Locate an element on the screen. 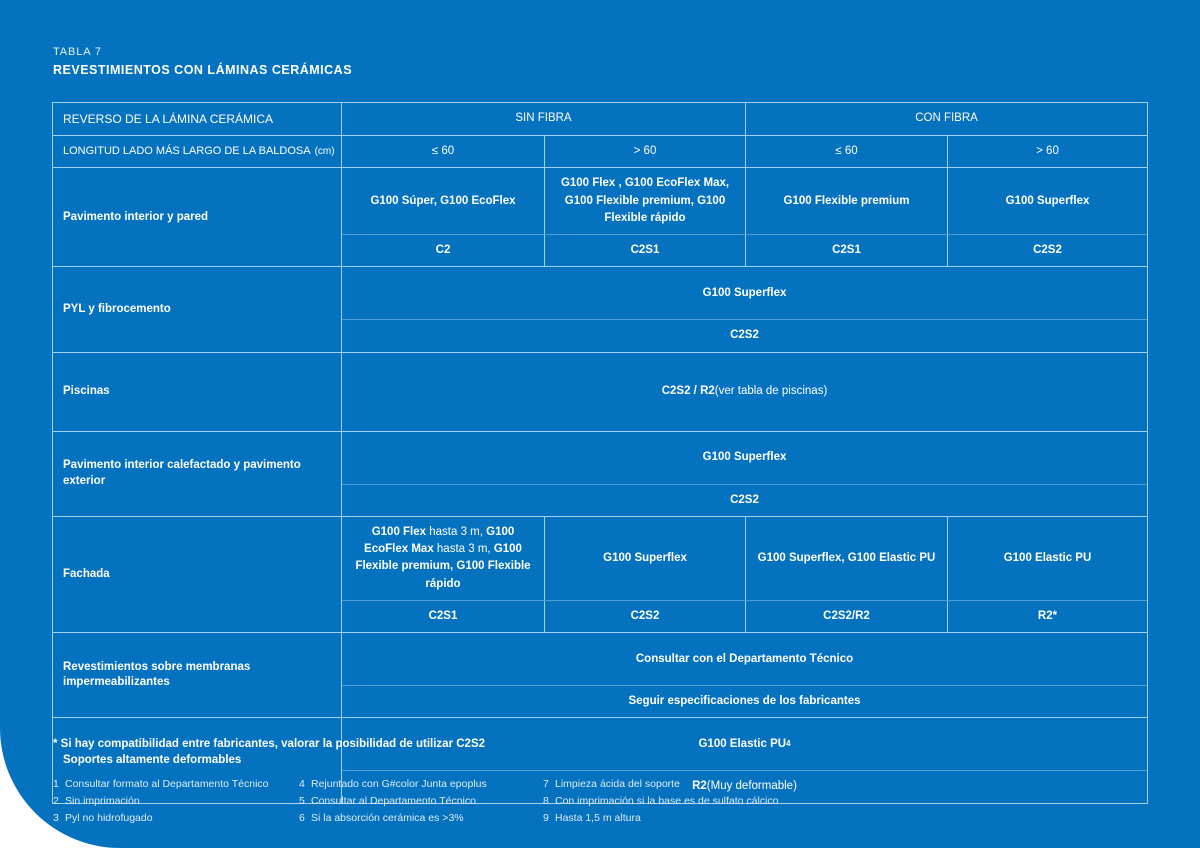  cell-product: G100 Superflex, G100 Elastic PU is located at coordinates (846, 558).